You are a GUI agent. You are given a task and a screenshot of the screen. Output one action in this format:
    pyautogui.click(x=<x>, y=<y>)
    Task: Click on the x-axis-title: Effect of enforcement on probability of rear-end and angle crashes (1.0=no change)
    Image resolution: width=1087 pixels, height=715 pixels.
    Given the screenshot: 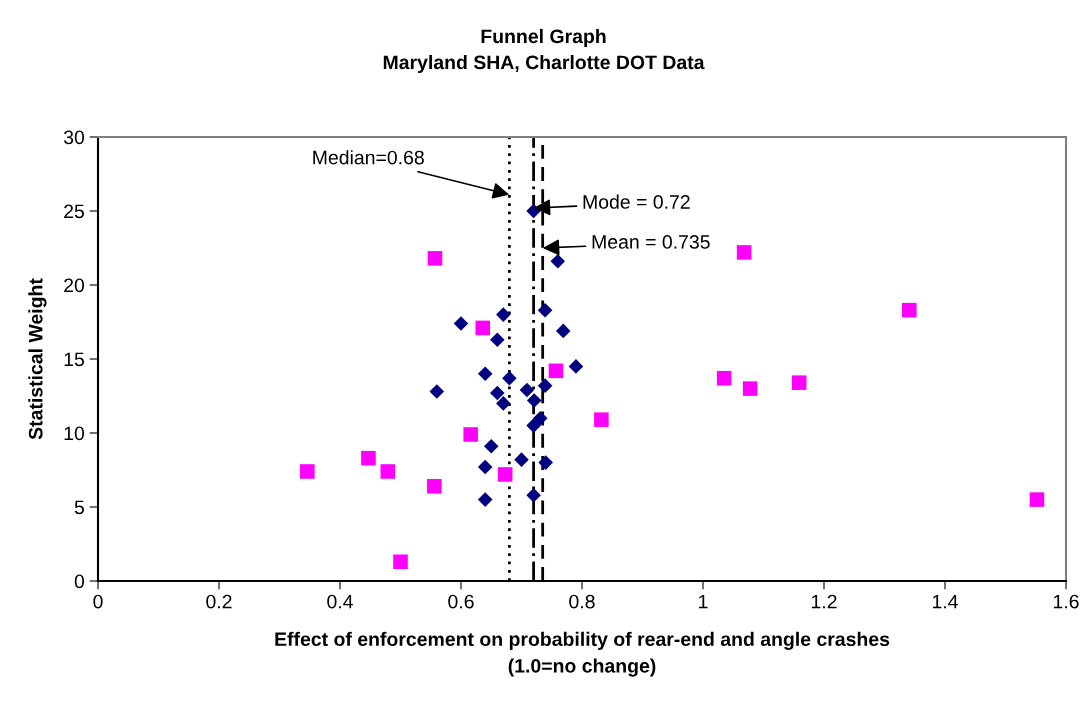 What is the action you would take?
    pyautogui.click(x=582, y=654)
    